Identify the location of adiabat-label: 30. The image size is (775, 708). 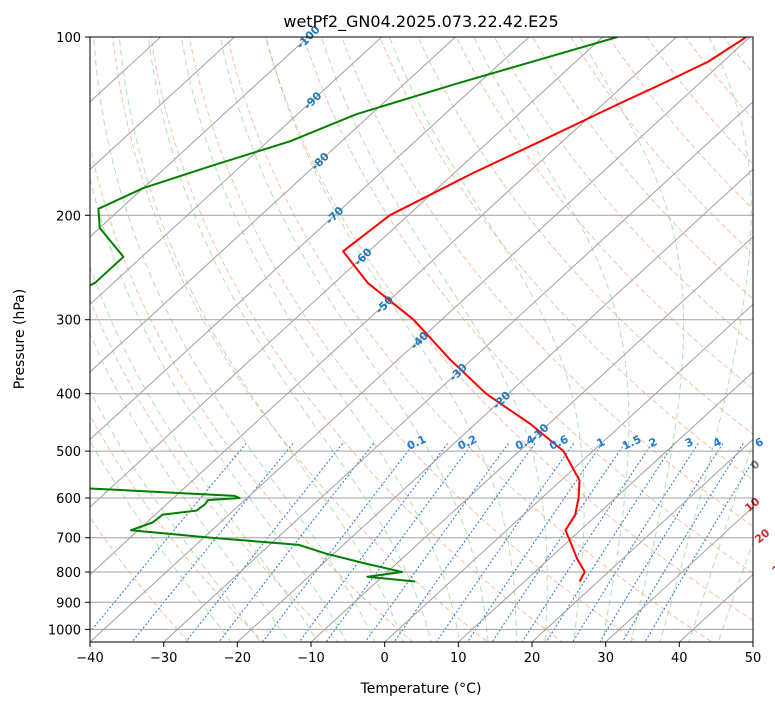
(772, 567).